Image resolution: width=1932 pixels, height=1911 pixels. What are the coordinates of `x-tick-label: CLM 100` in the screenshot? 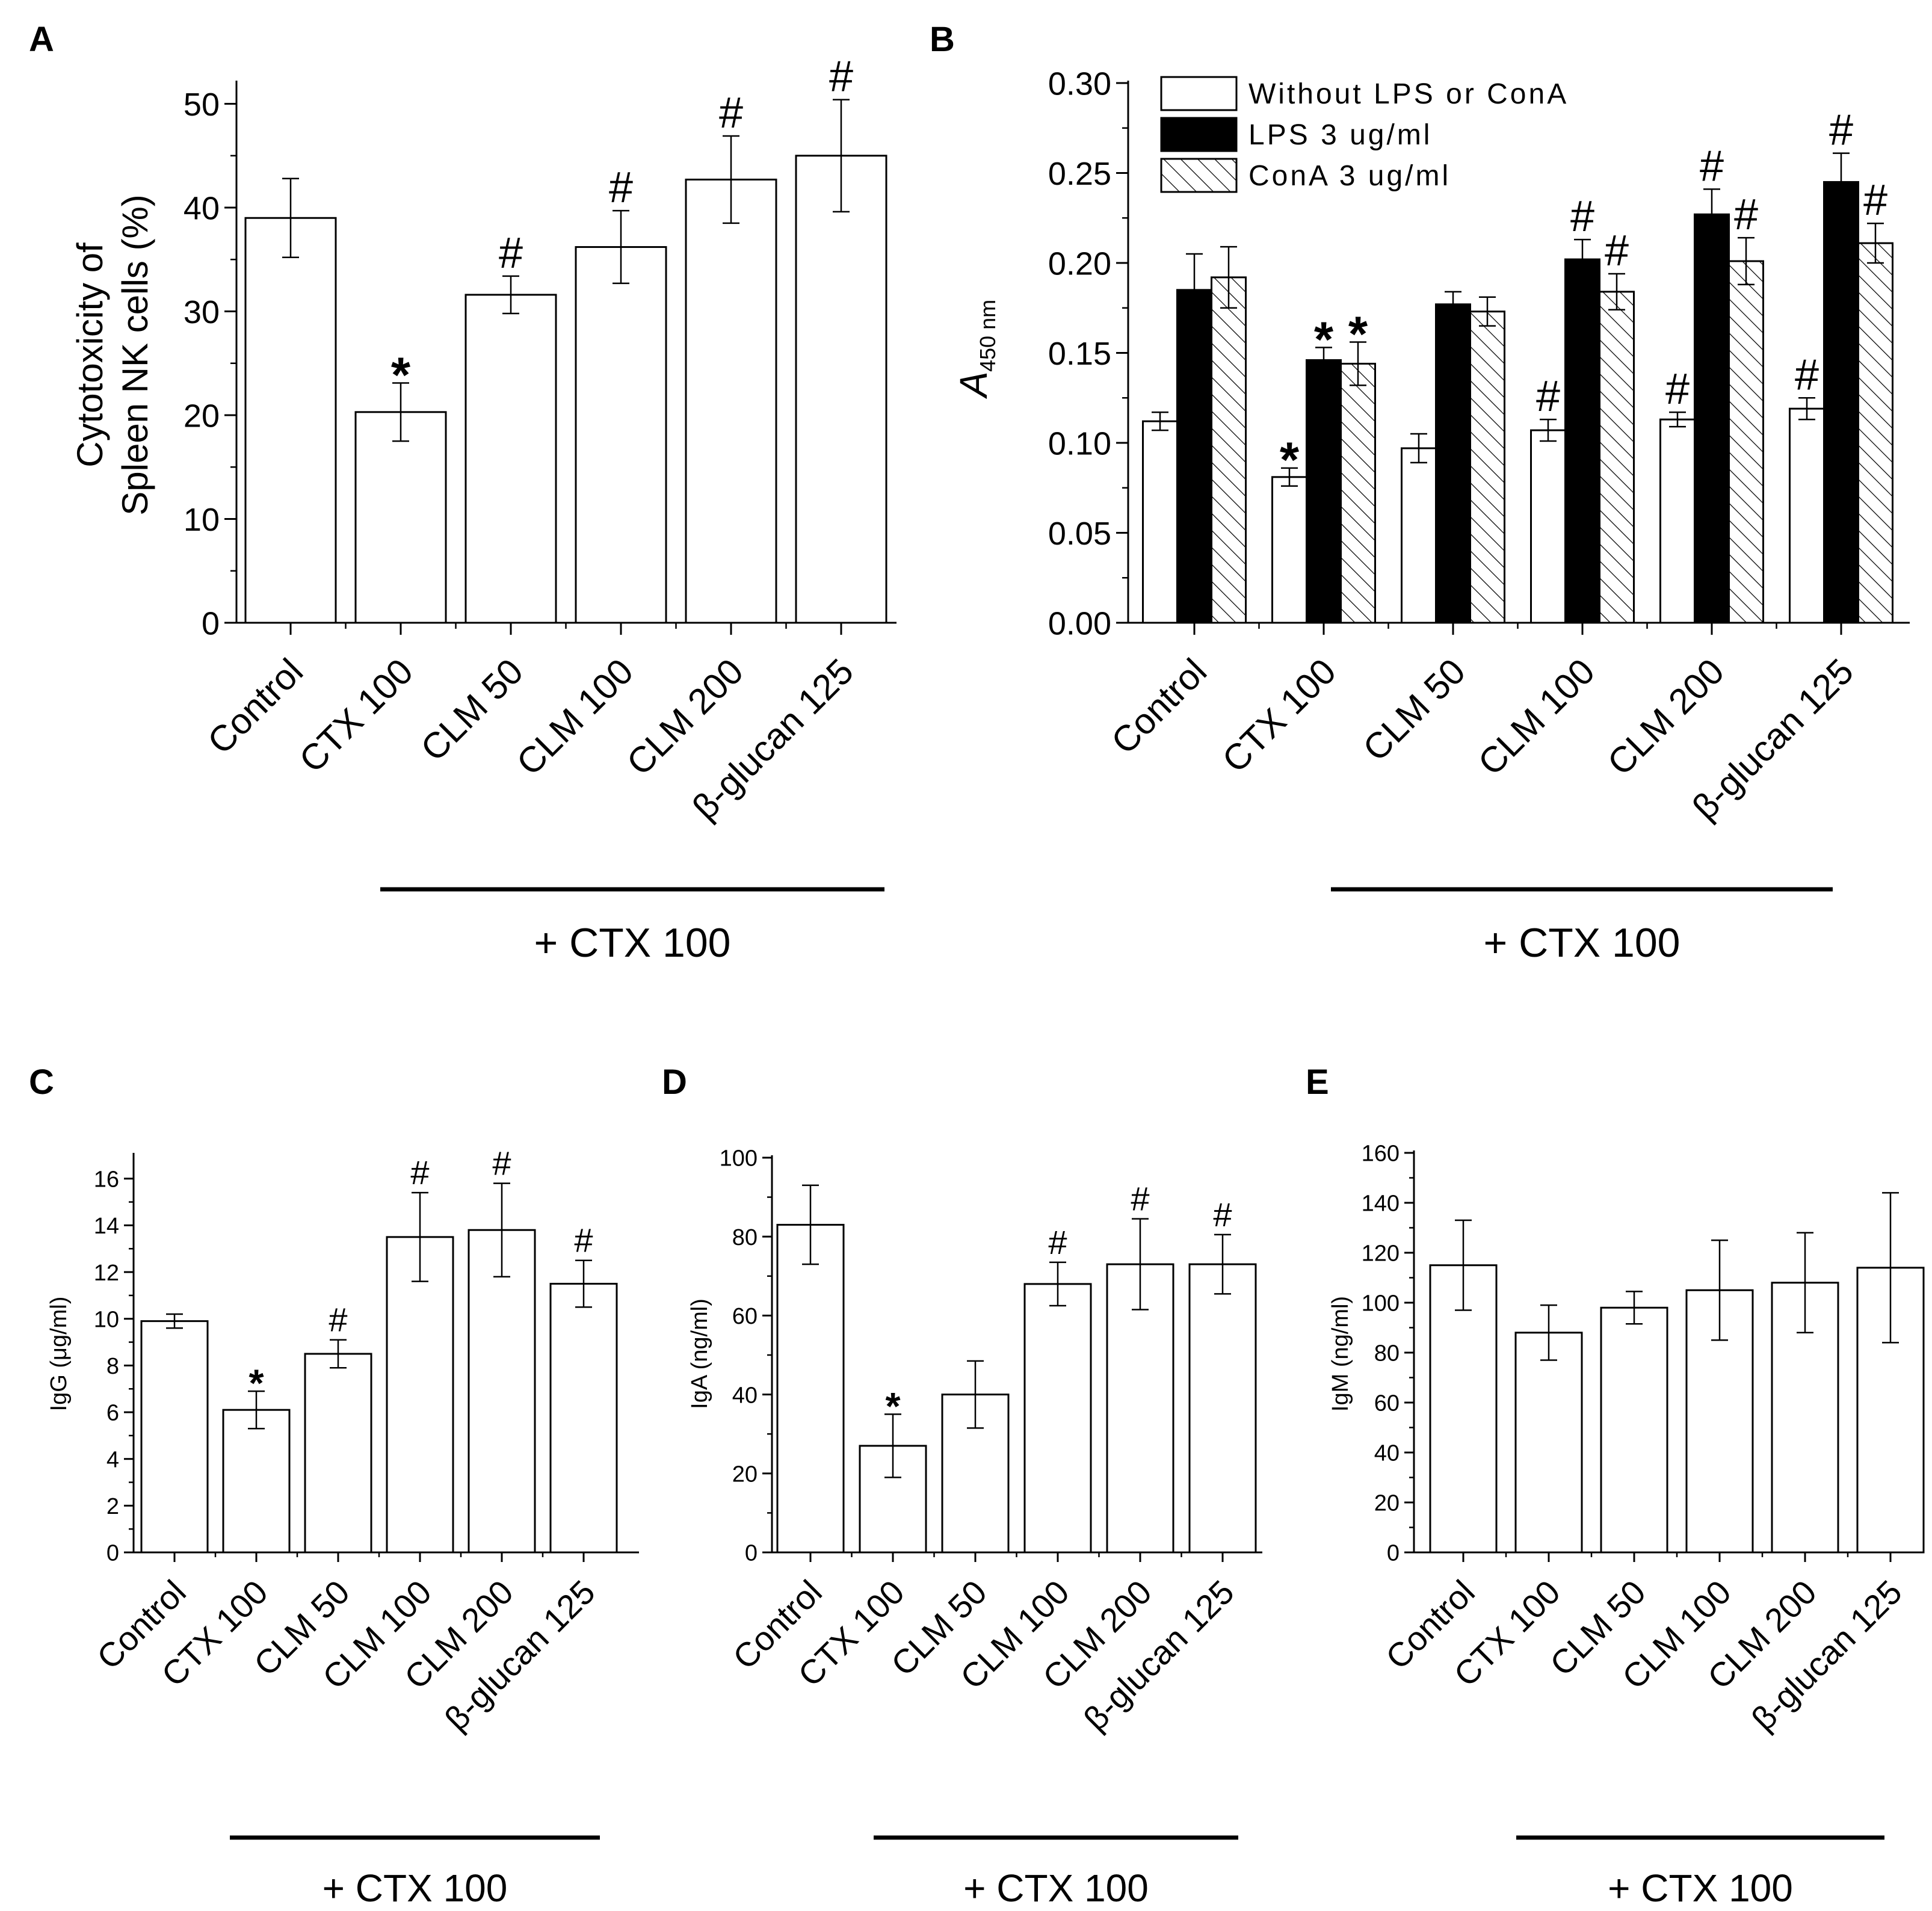 It's located at (575, 717).